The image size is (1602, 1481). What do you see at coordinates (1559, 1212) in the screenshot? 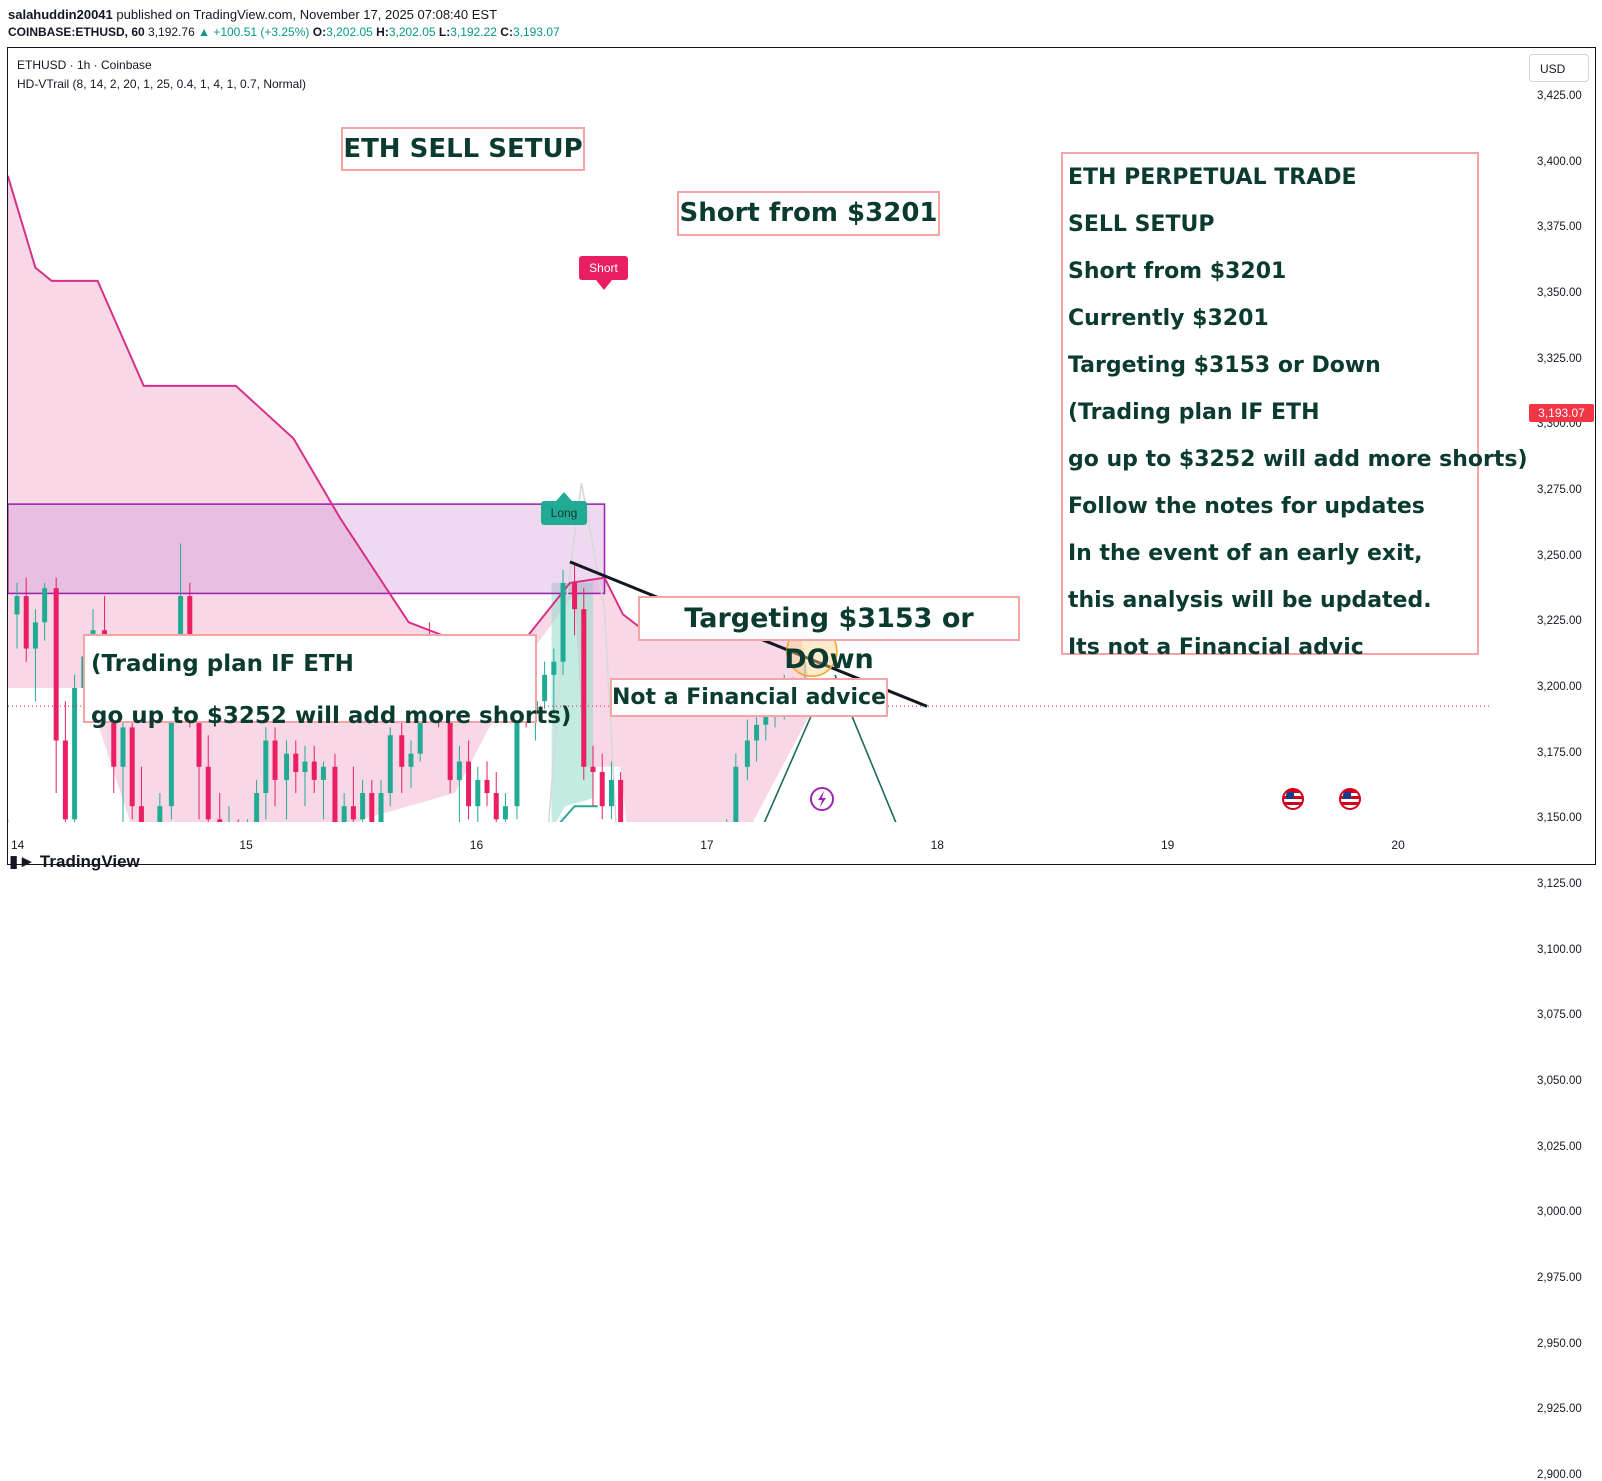
I see `y-tick-label: 3,000.00` at bounding box center [1559, 1212].